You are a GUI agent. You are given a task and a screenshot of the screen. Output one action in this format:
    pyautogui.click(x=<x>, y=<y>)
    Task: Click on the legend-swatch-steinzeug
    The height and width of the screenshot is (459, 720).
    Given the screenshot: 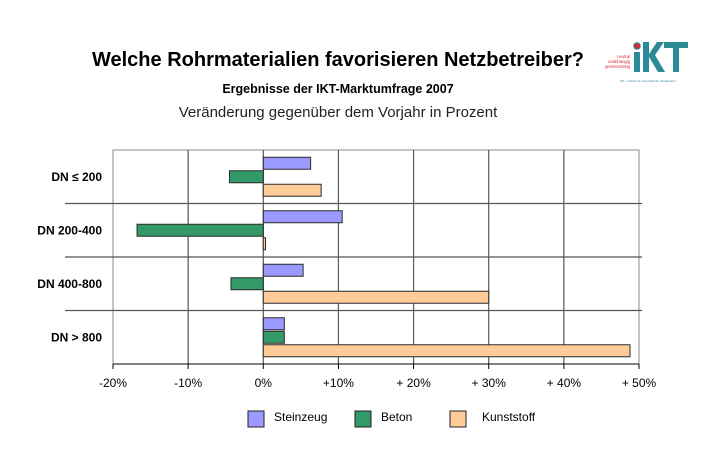 What is the action you would take?
    pyautogui.click(x=256, y=419)
    